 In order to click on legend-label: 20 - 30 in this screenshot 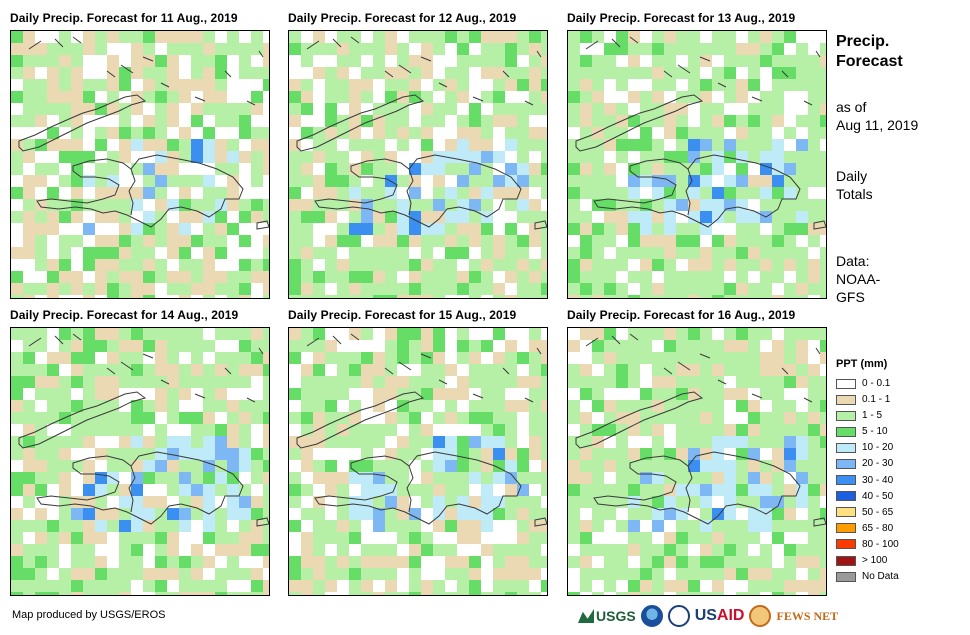, I will do `click(878, 464)`.